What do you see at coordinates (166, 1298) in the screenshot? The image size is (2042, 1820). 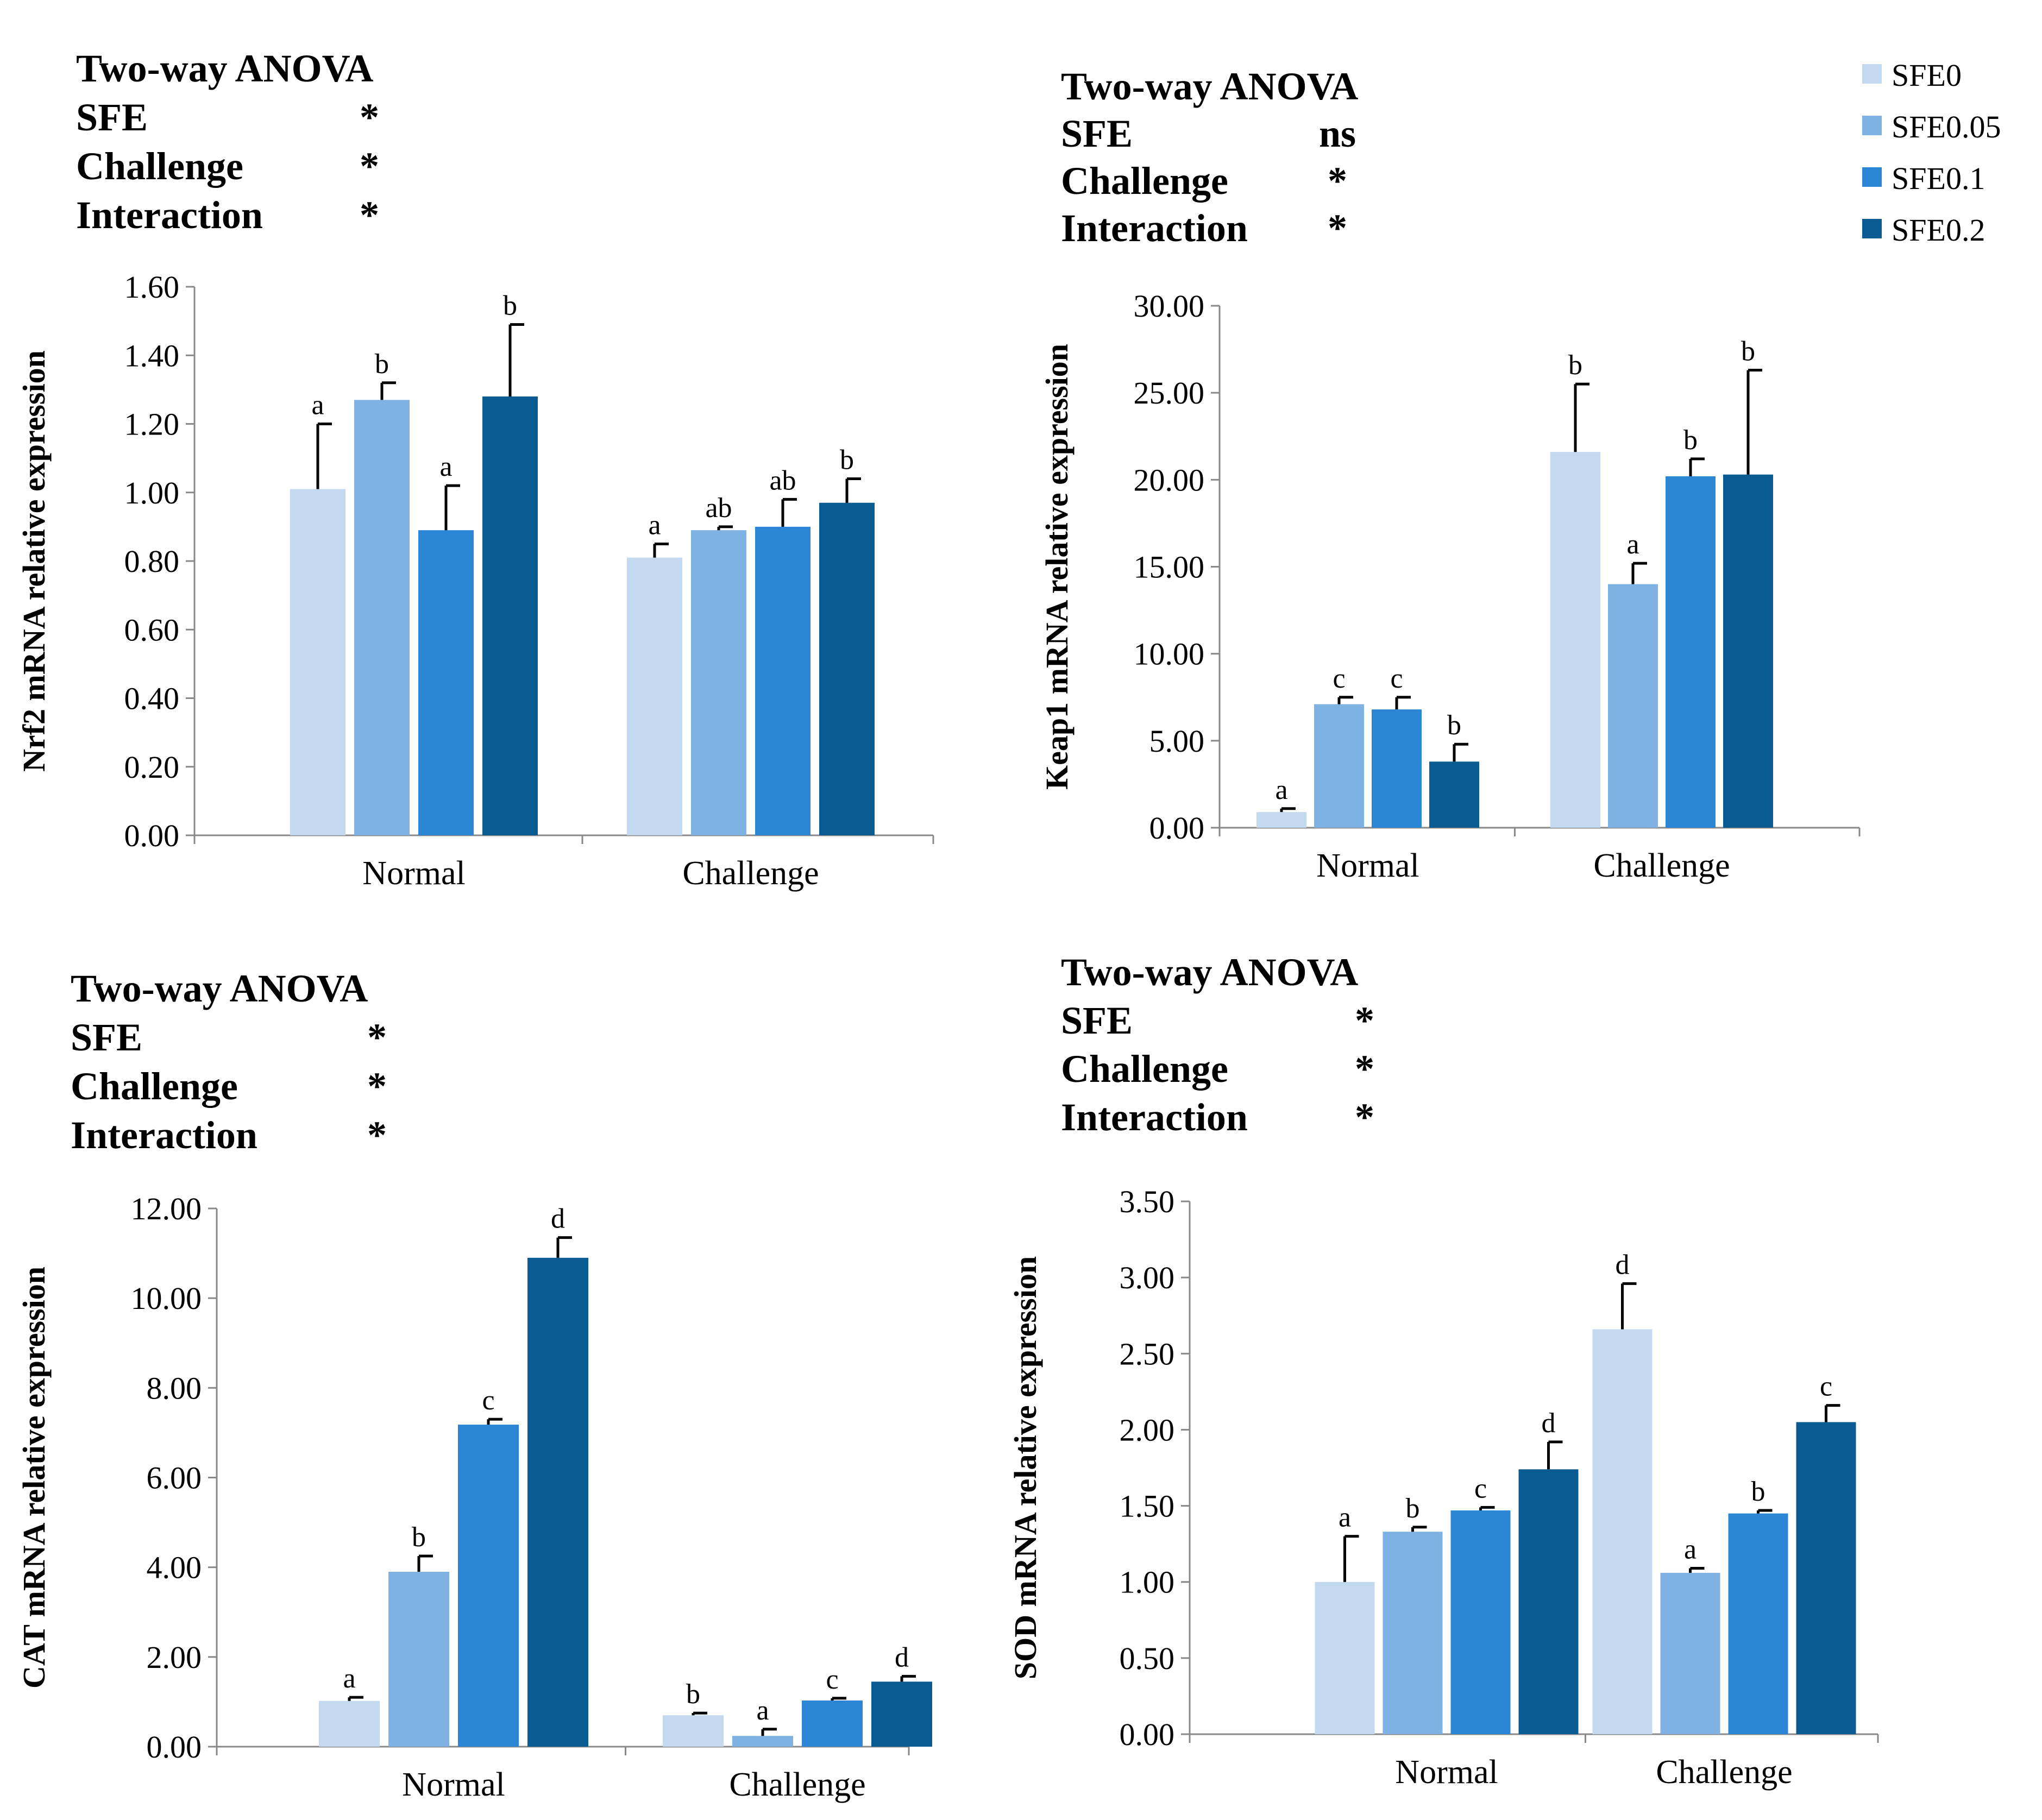 I see `y-tick-label: 10.00` at bounding box center [166, 1298].